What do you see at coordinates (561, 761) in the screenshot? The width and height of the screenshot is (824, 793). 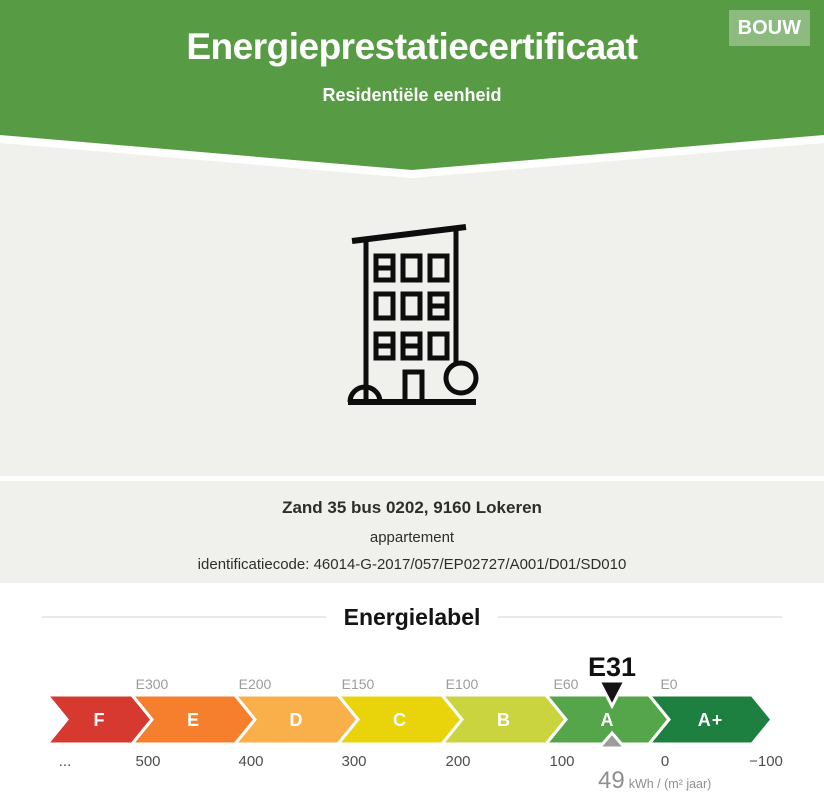 I see `kwh-axis-label: 100` at bounding box center [561, 761].